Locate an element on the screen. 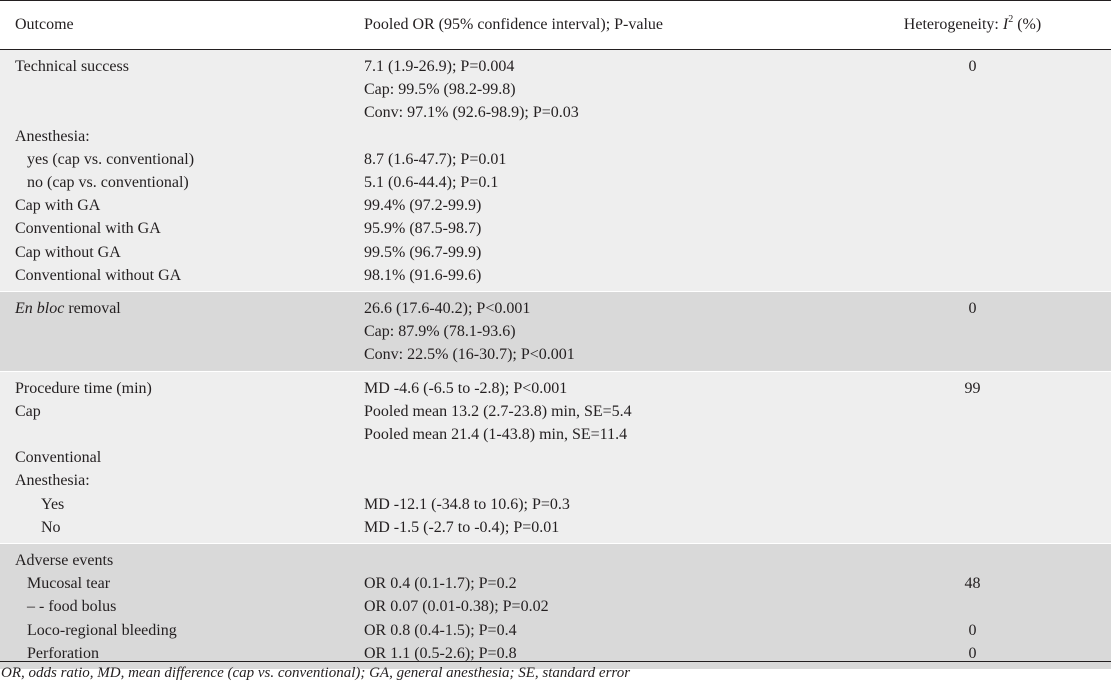  food-bolus-value: OR 0.07 (0.01-0.38); P=0.02 is located at coordinates (606, 607).